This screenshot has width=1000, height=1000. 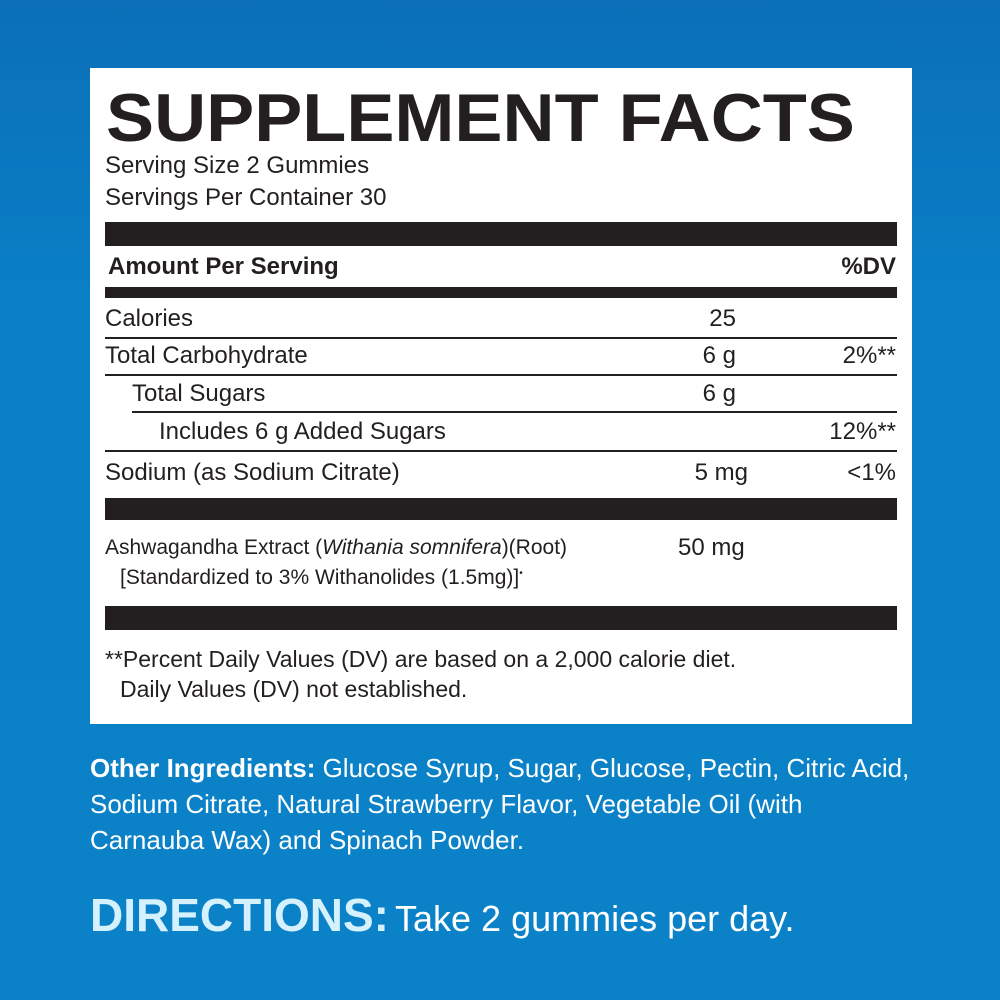 What do you see at coordinates (871, 472) in the screenshot?
I see `row-dv: <1%` at bounding box center [871, 472].